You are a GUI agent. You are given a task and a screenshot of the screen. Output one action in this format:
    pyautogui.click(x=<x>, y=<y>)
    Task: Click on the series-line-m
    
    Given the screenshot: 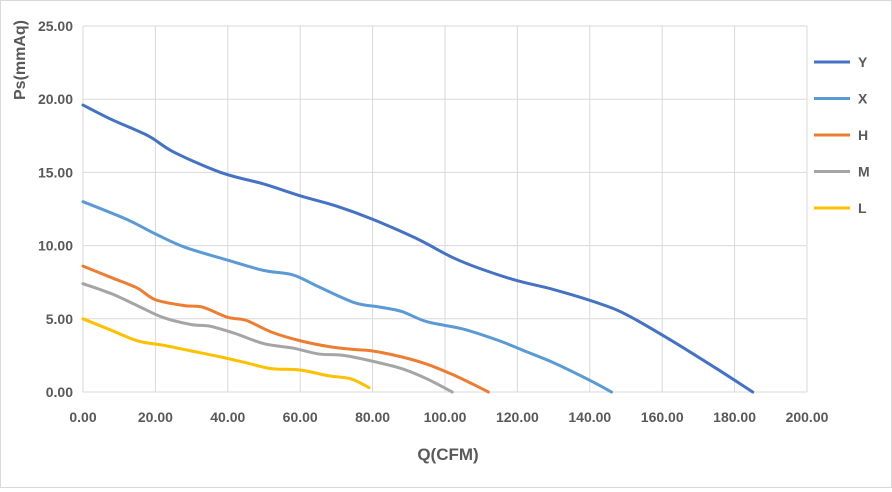 What is the action you would take?
    pyautogui.click(x=267, y=338)
    